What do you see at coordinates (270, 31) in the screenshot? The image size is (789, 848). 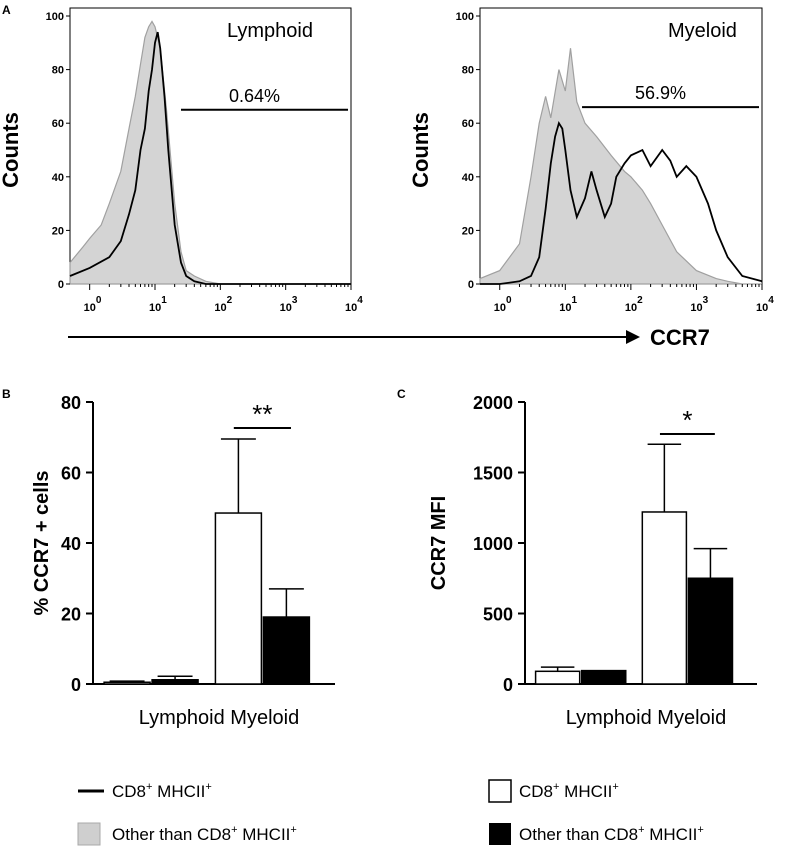 I see `histogram-title: Lymphoid` at bounding box center [270, 31].